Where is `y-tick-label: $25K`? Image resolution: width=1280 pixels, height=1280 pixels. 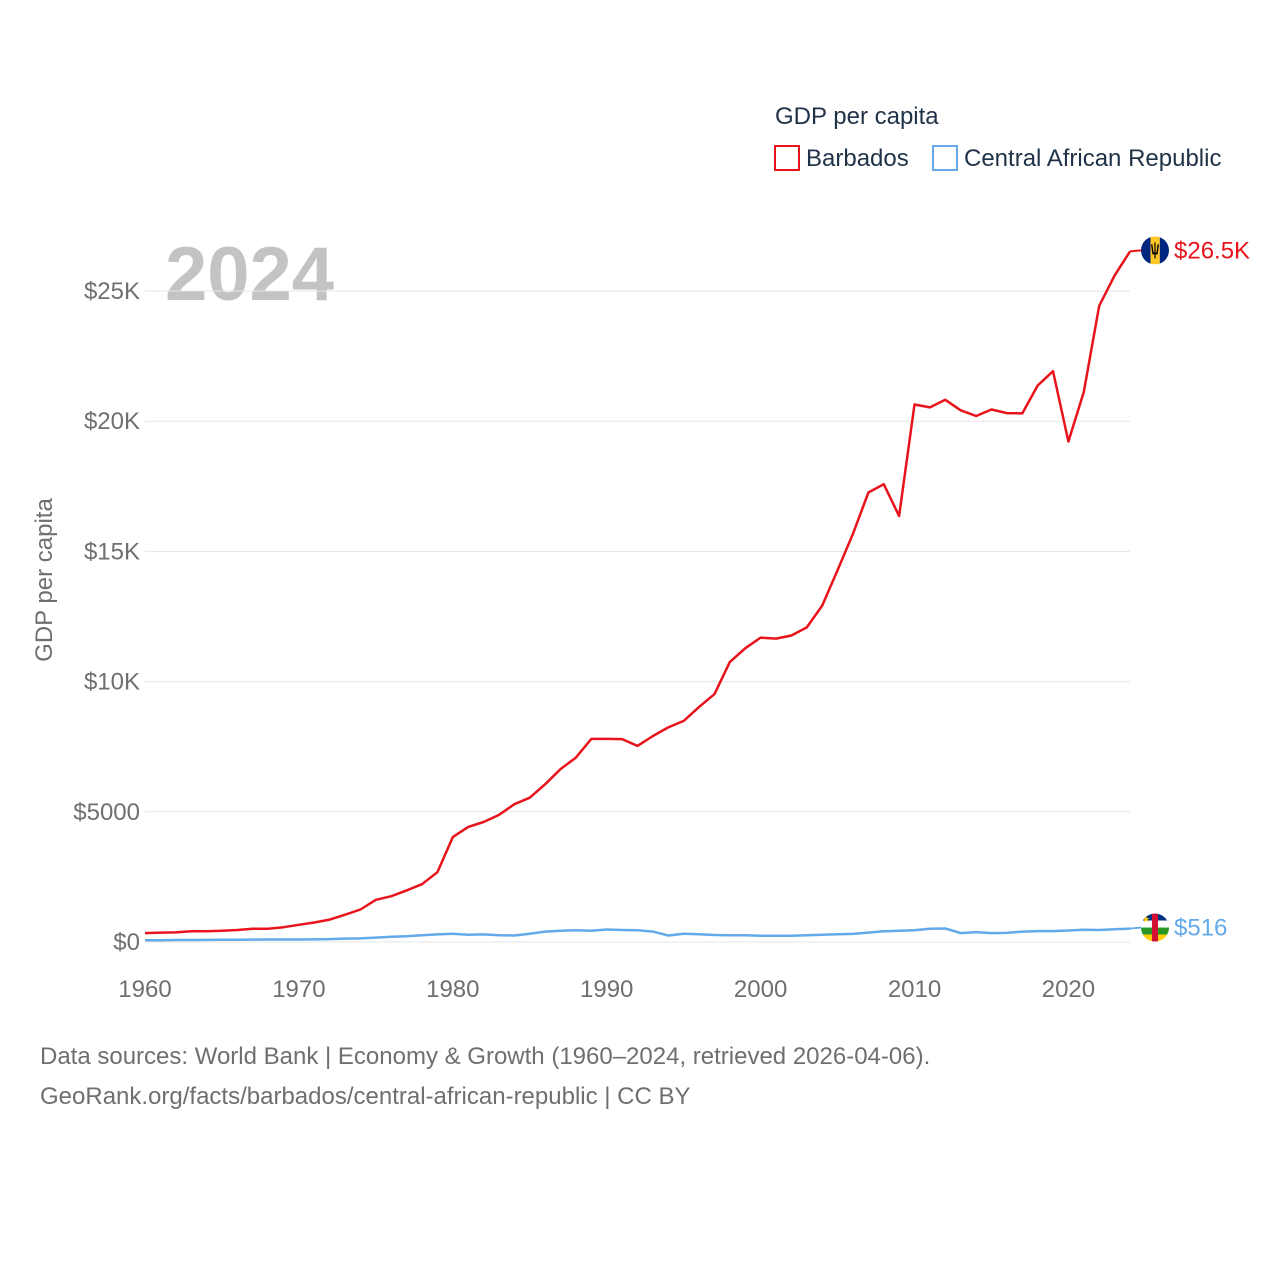
y-tick-label: $25K is located at coordinates (112, 291).